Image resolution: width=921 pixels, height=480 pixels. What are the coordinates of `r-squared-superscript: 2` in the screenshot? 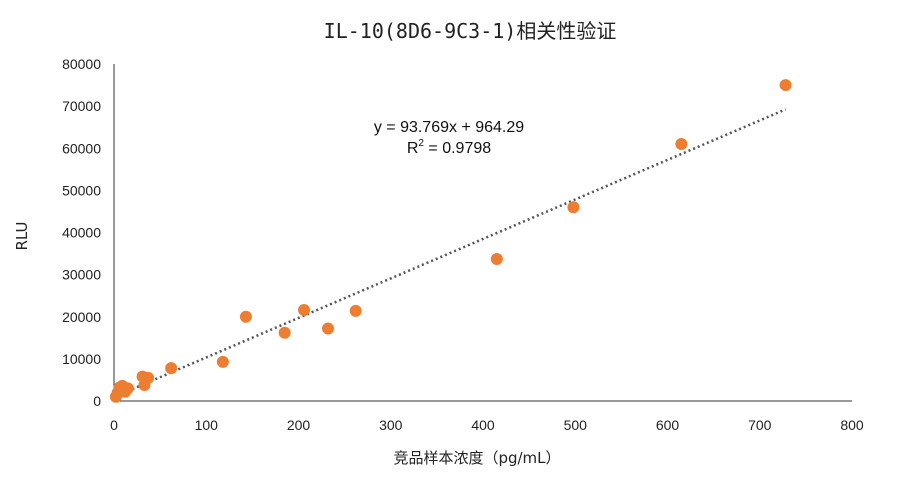 It's located at (421, 143).